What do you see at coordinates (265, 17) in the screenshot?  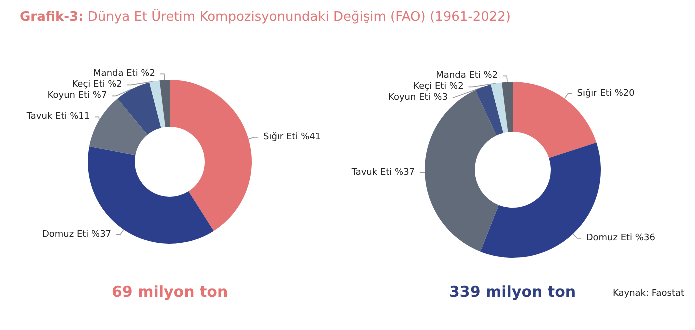 I see `chart-title: Grafik-3: Dünya Et Üretim Kompozisyonundaki Değişim (FAO) (1961-2022)` at bounding box center [265, 17].